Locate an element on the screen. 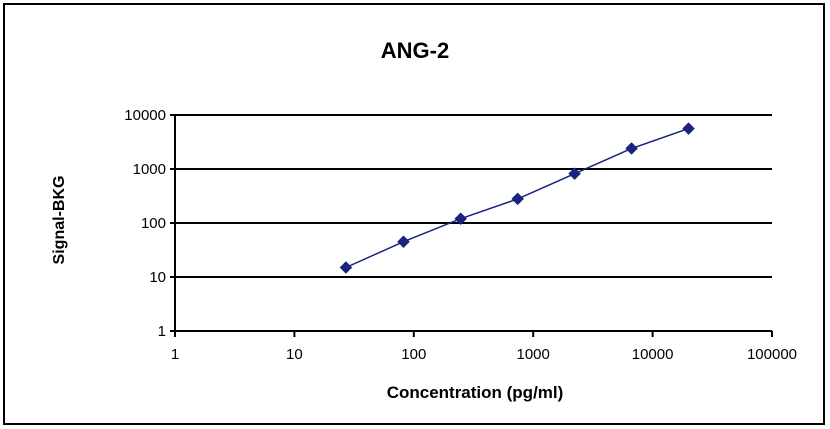 The height and width of the screenshot is (429, 830). y-tick-labels: 1 10 100 1000 10000 is located at coordinates (145, 223).